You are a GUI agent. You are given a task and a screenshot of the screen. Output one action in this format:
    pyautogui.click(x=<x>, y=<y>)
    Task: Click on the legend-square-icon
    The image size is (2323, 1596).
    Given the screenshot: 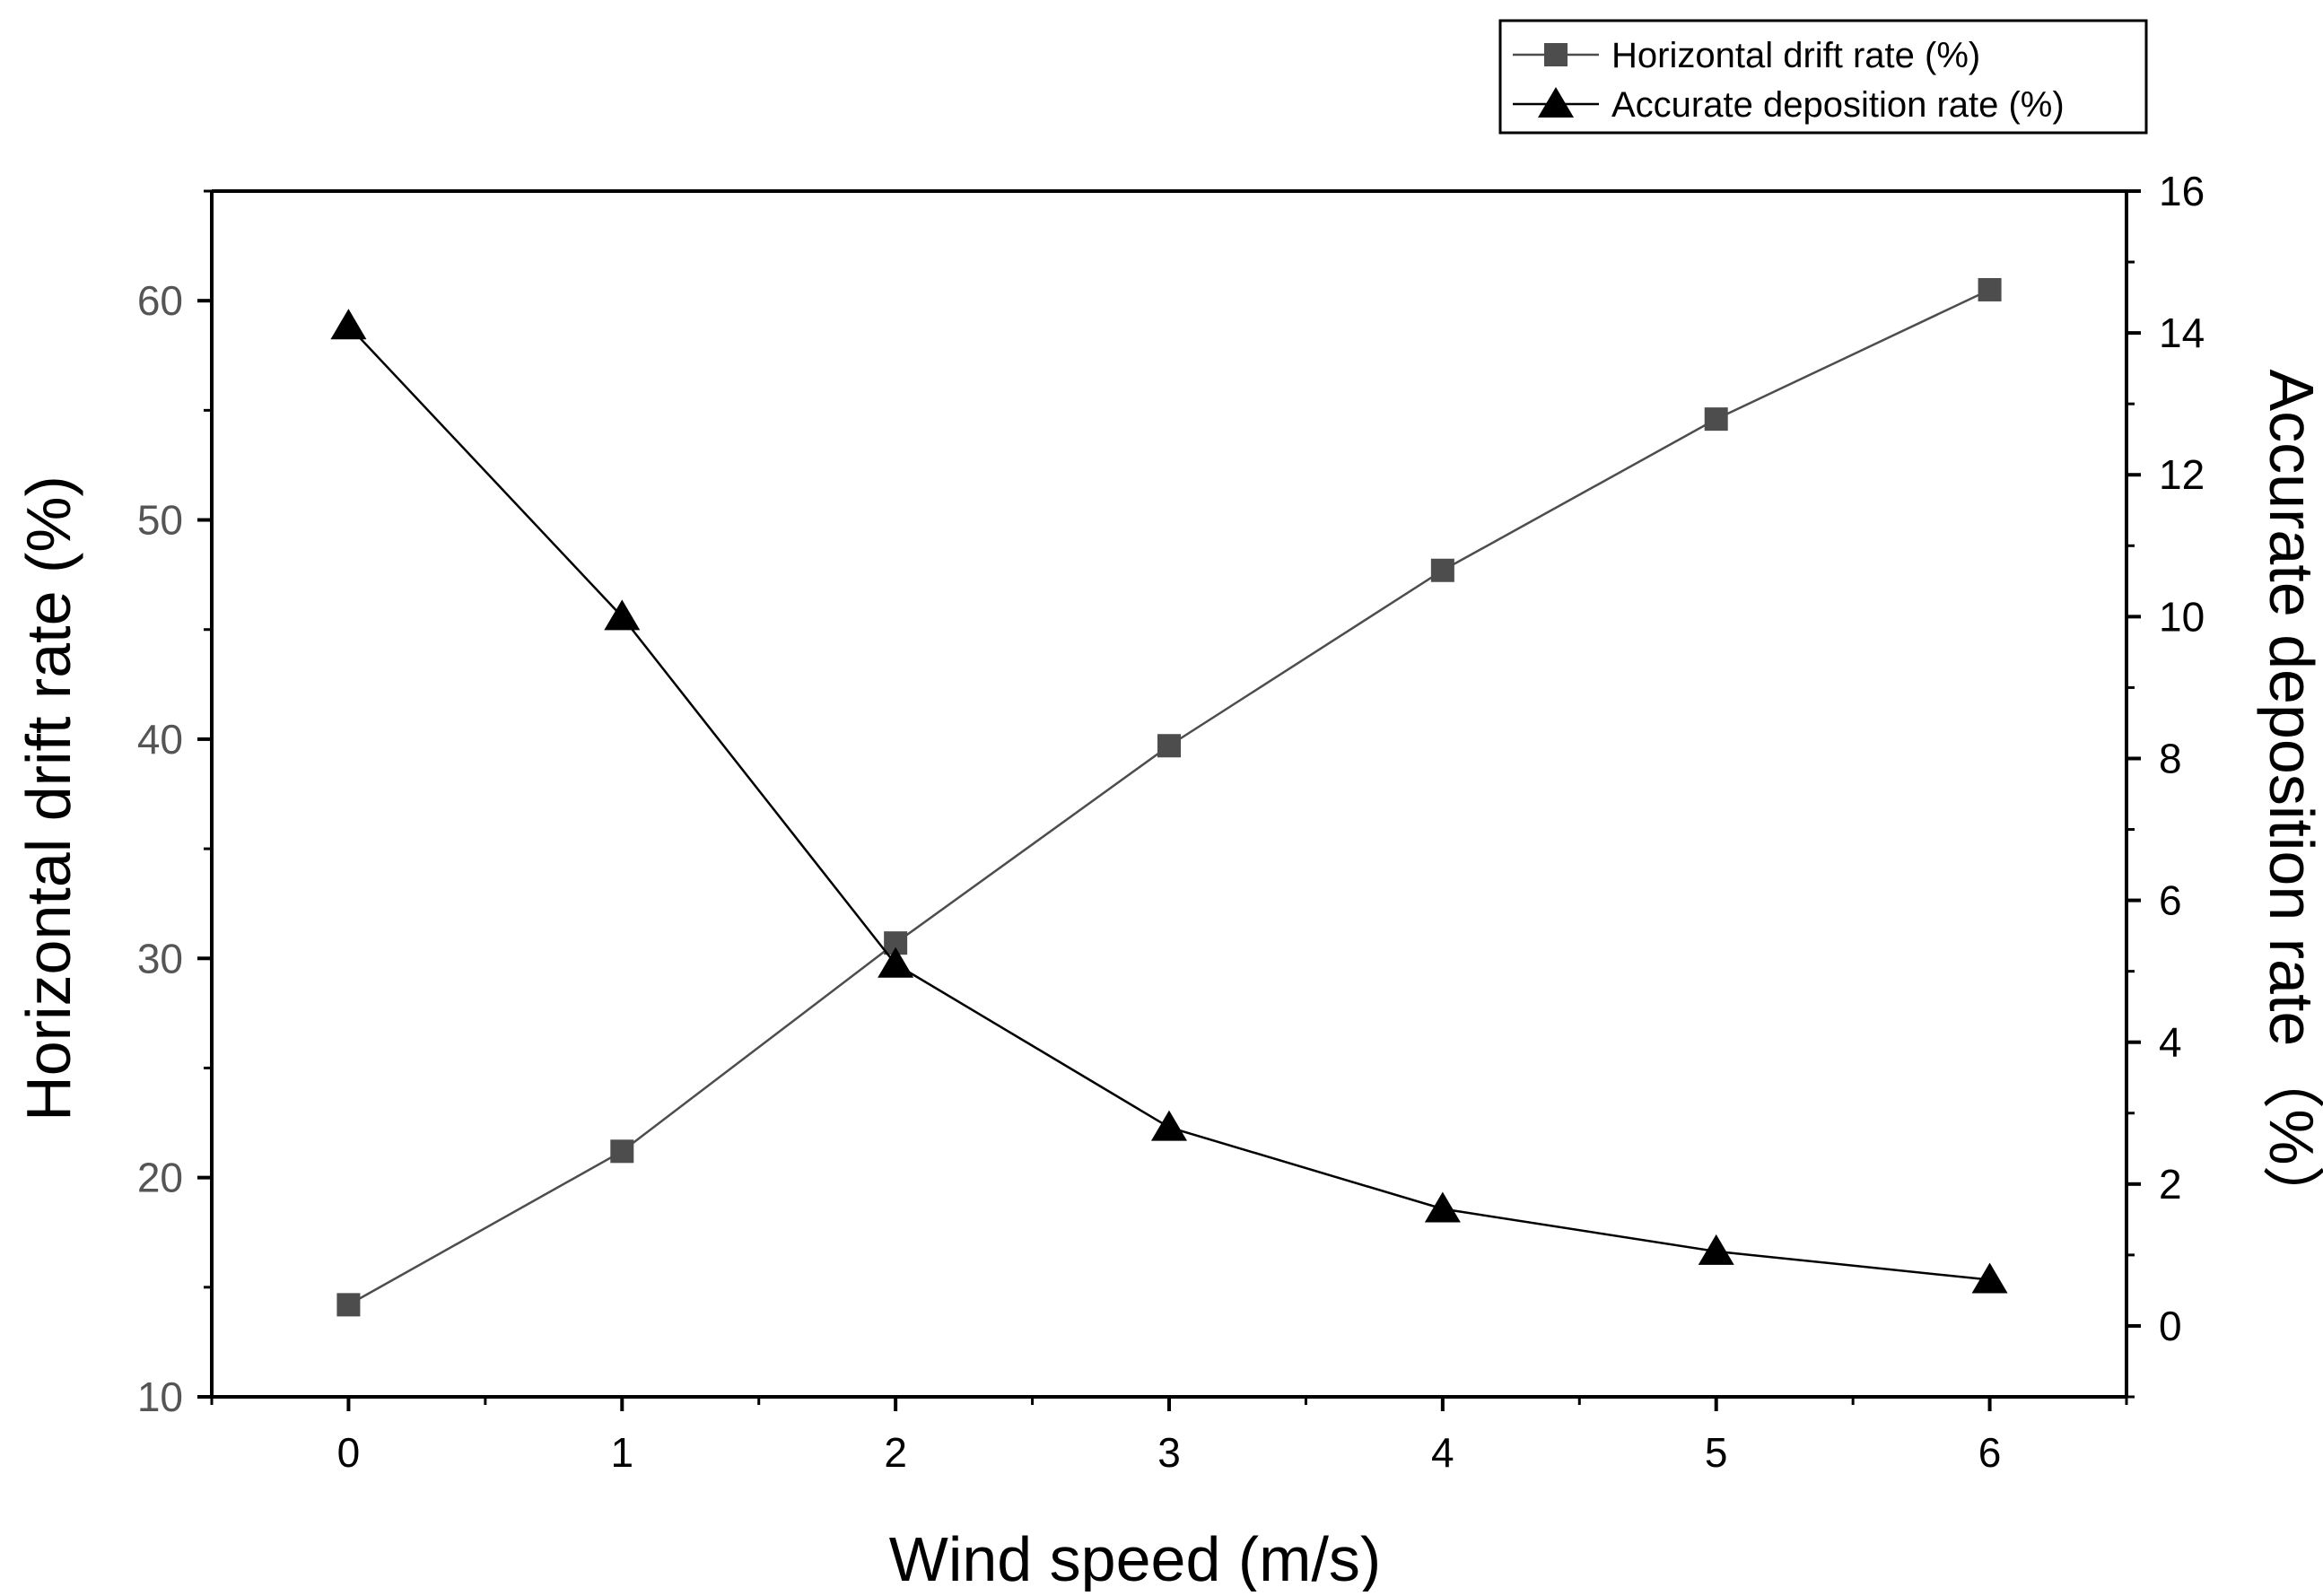 What is the action you would take?
    pyautogui.click(x=1556, y=54)
    